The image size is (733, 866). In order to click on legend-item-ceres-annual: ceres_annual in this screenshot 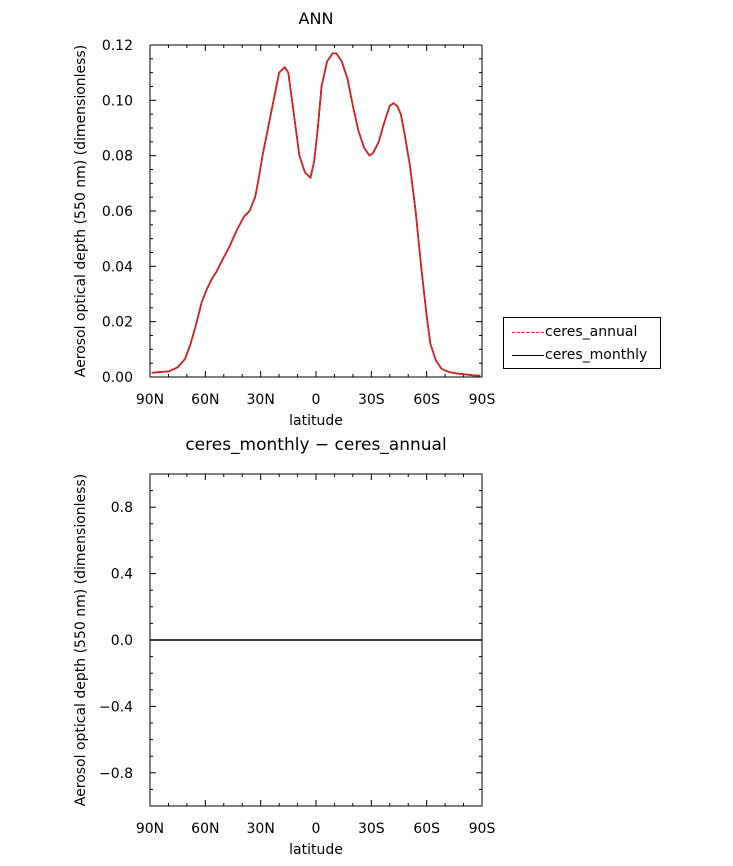, I will do `click(583, 332)`.